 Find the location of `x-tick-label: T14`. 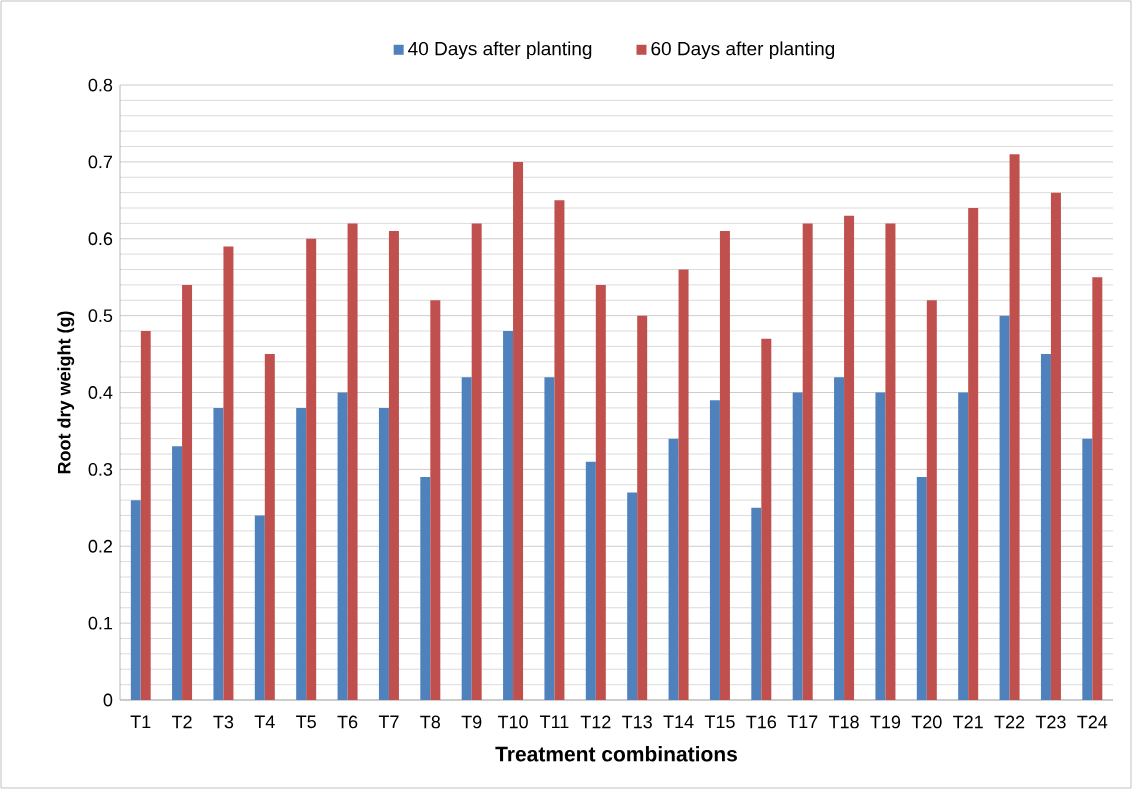

x-tick-label: T14 is located at coordinates (678, 721).